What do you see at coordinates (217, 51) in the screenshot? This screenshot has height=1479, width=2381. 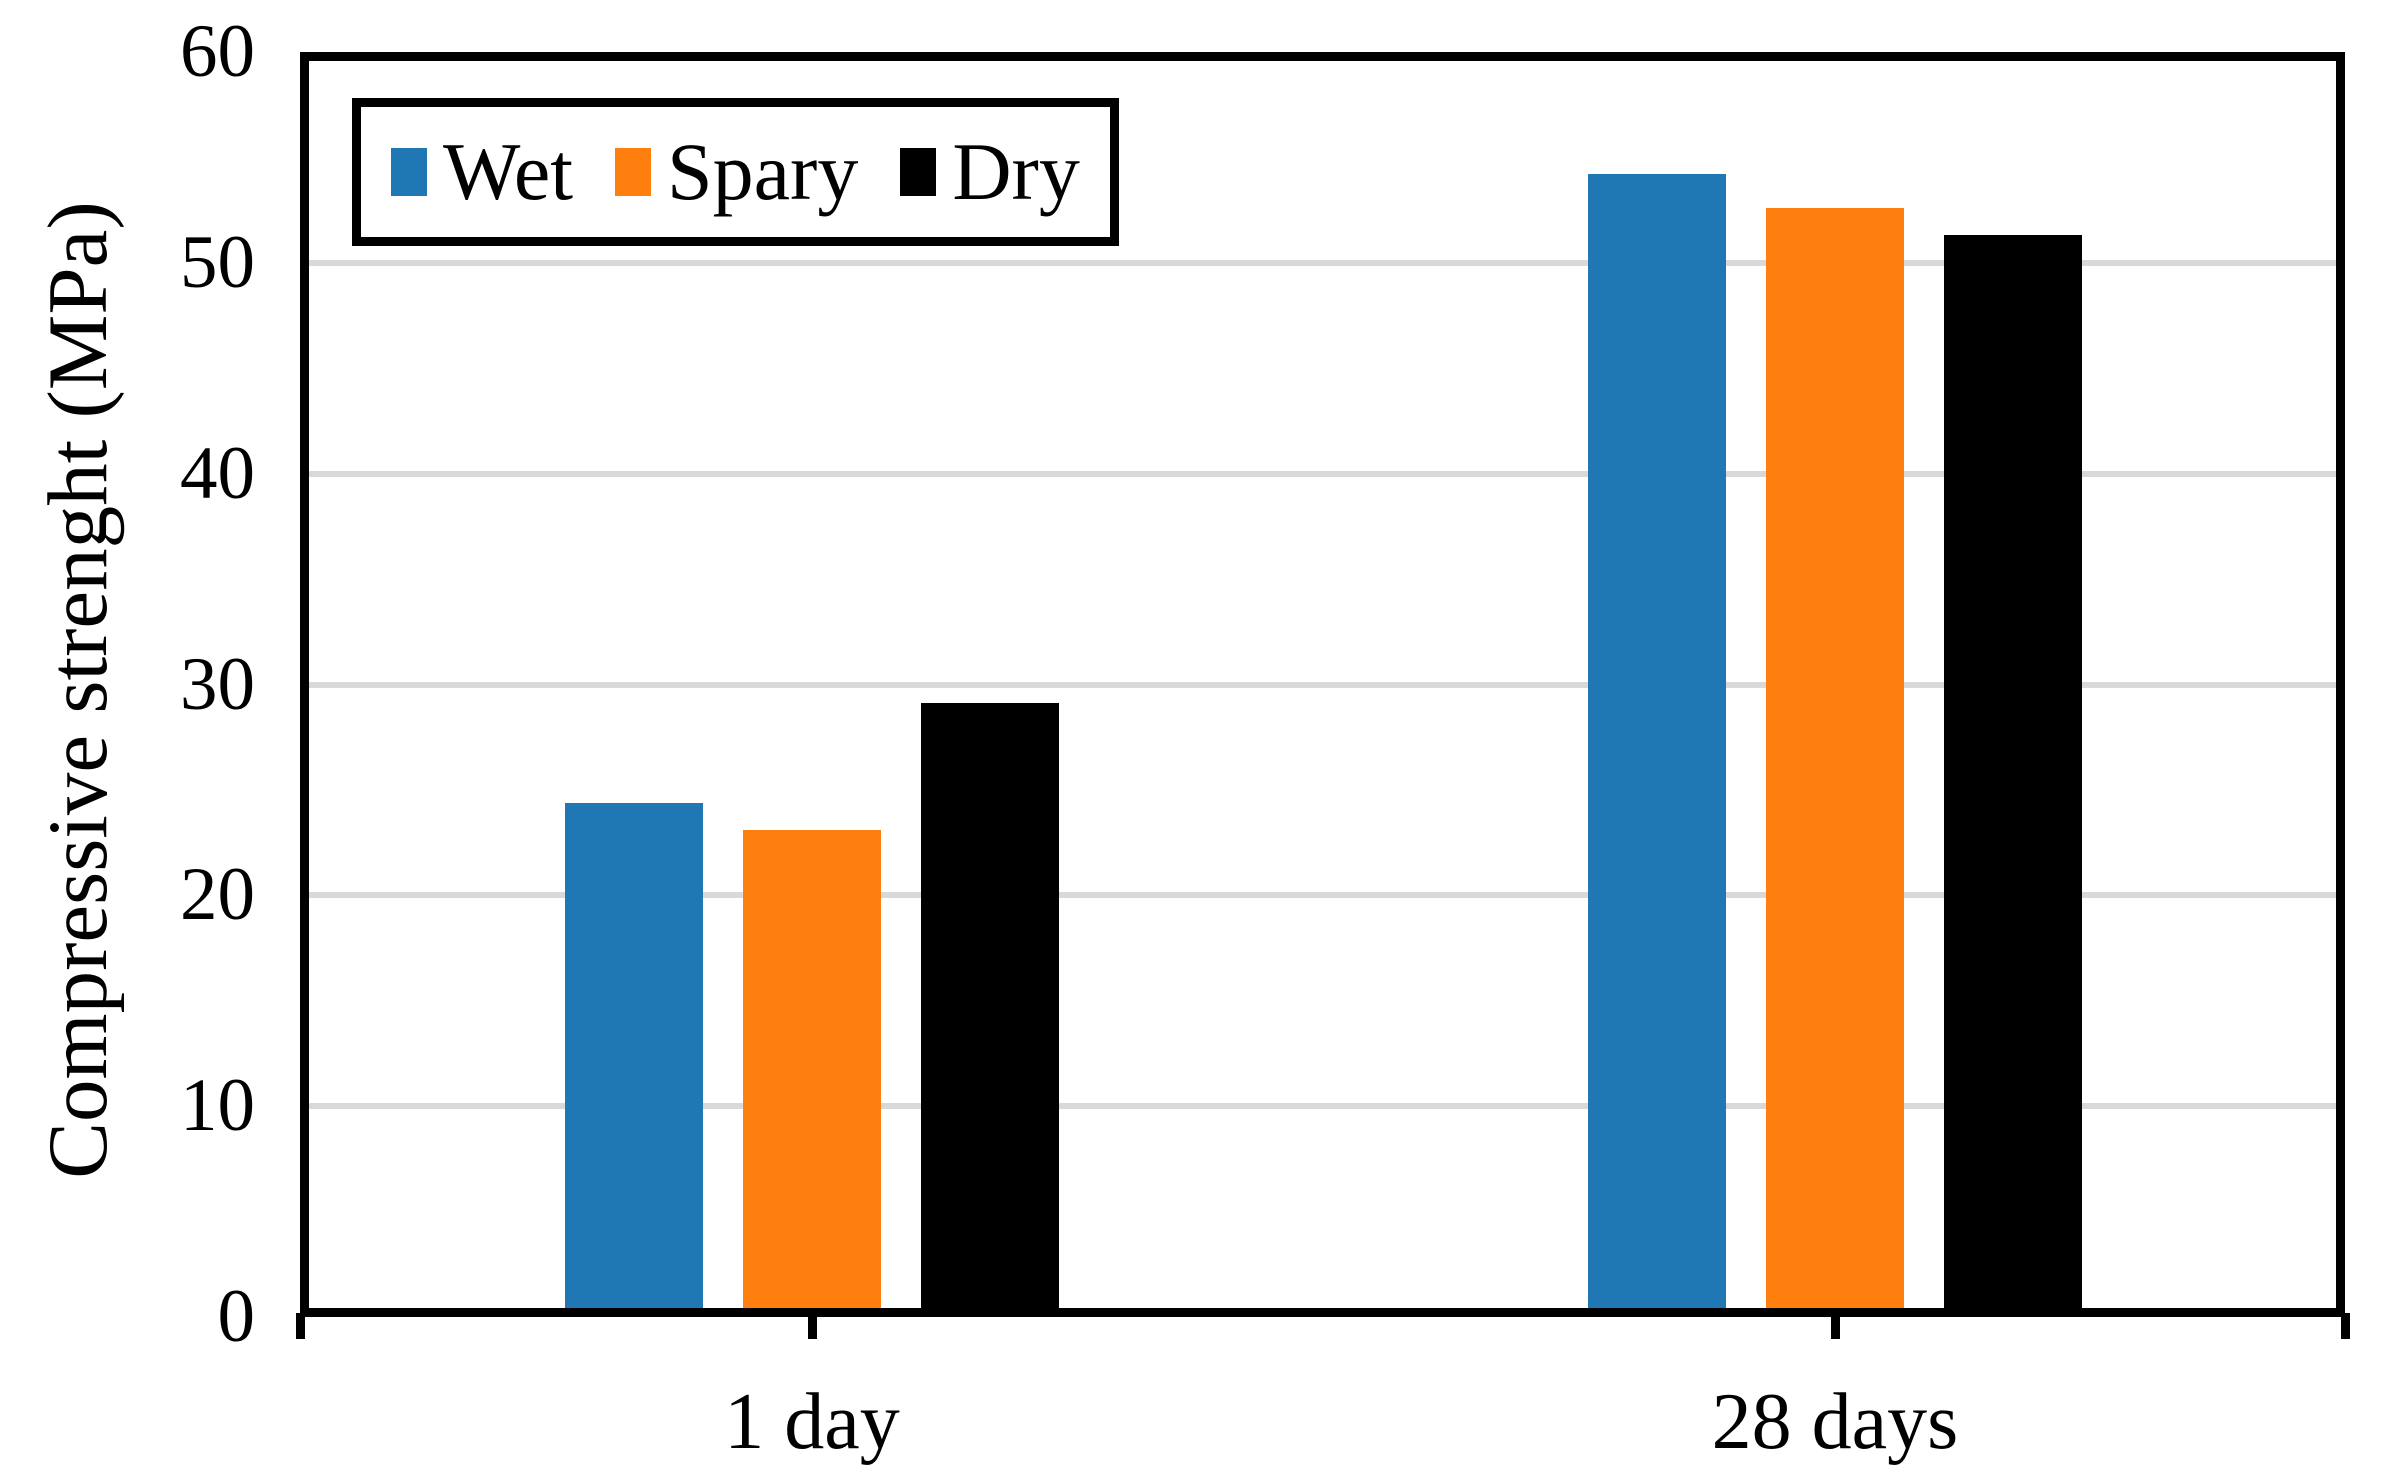 I see `y-tick-label: 60` at bounding box center [217, 51].